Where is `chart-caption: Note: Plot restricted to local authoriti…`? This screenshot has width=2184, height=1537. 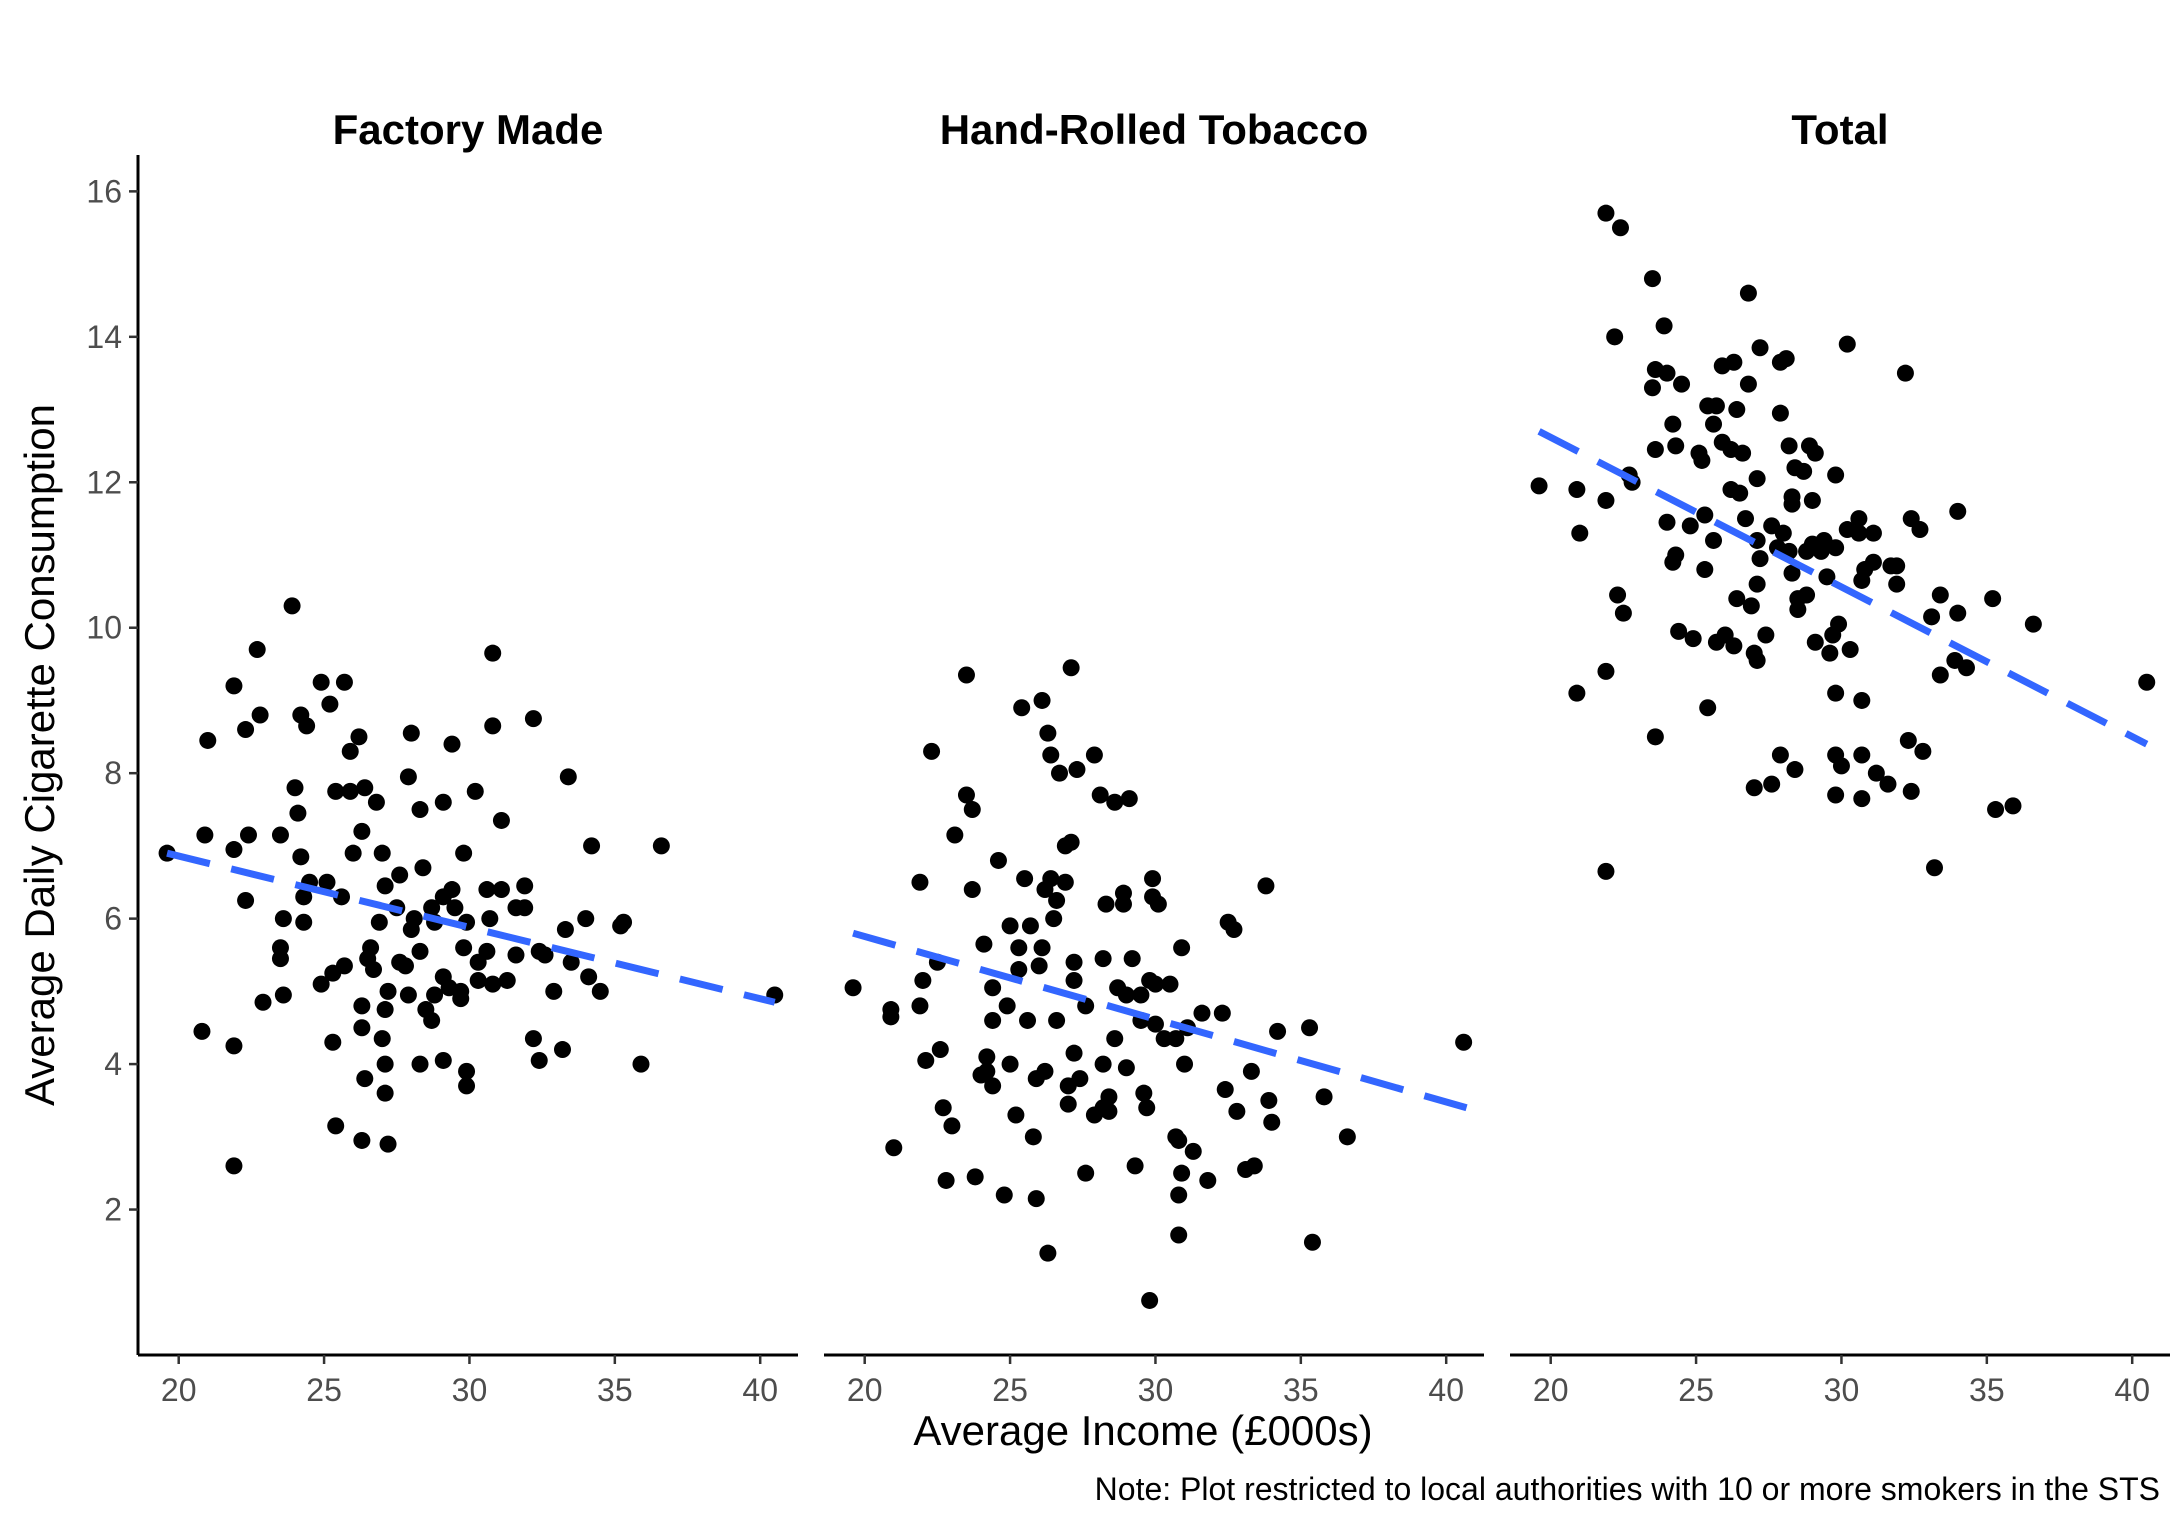 chart-caption: Note: Plot restricted to local authoriti… is located at coordinates (1627, 1489).